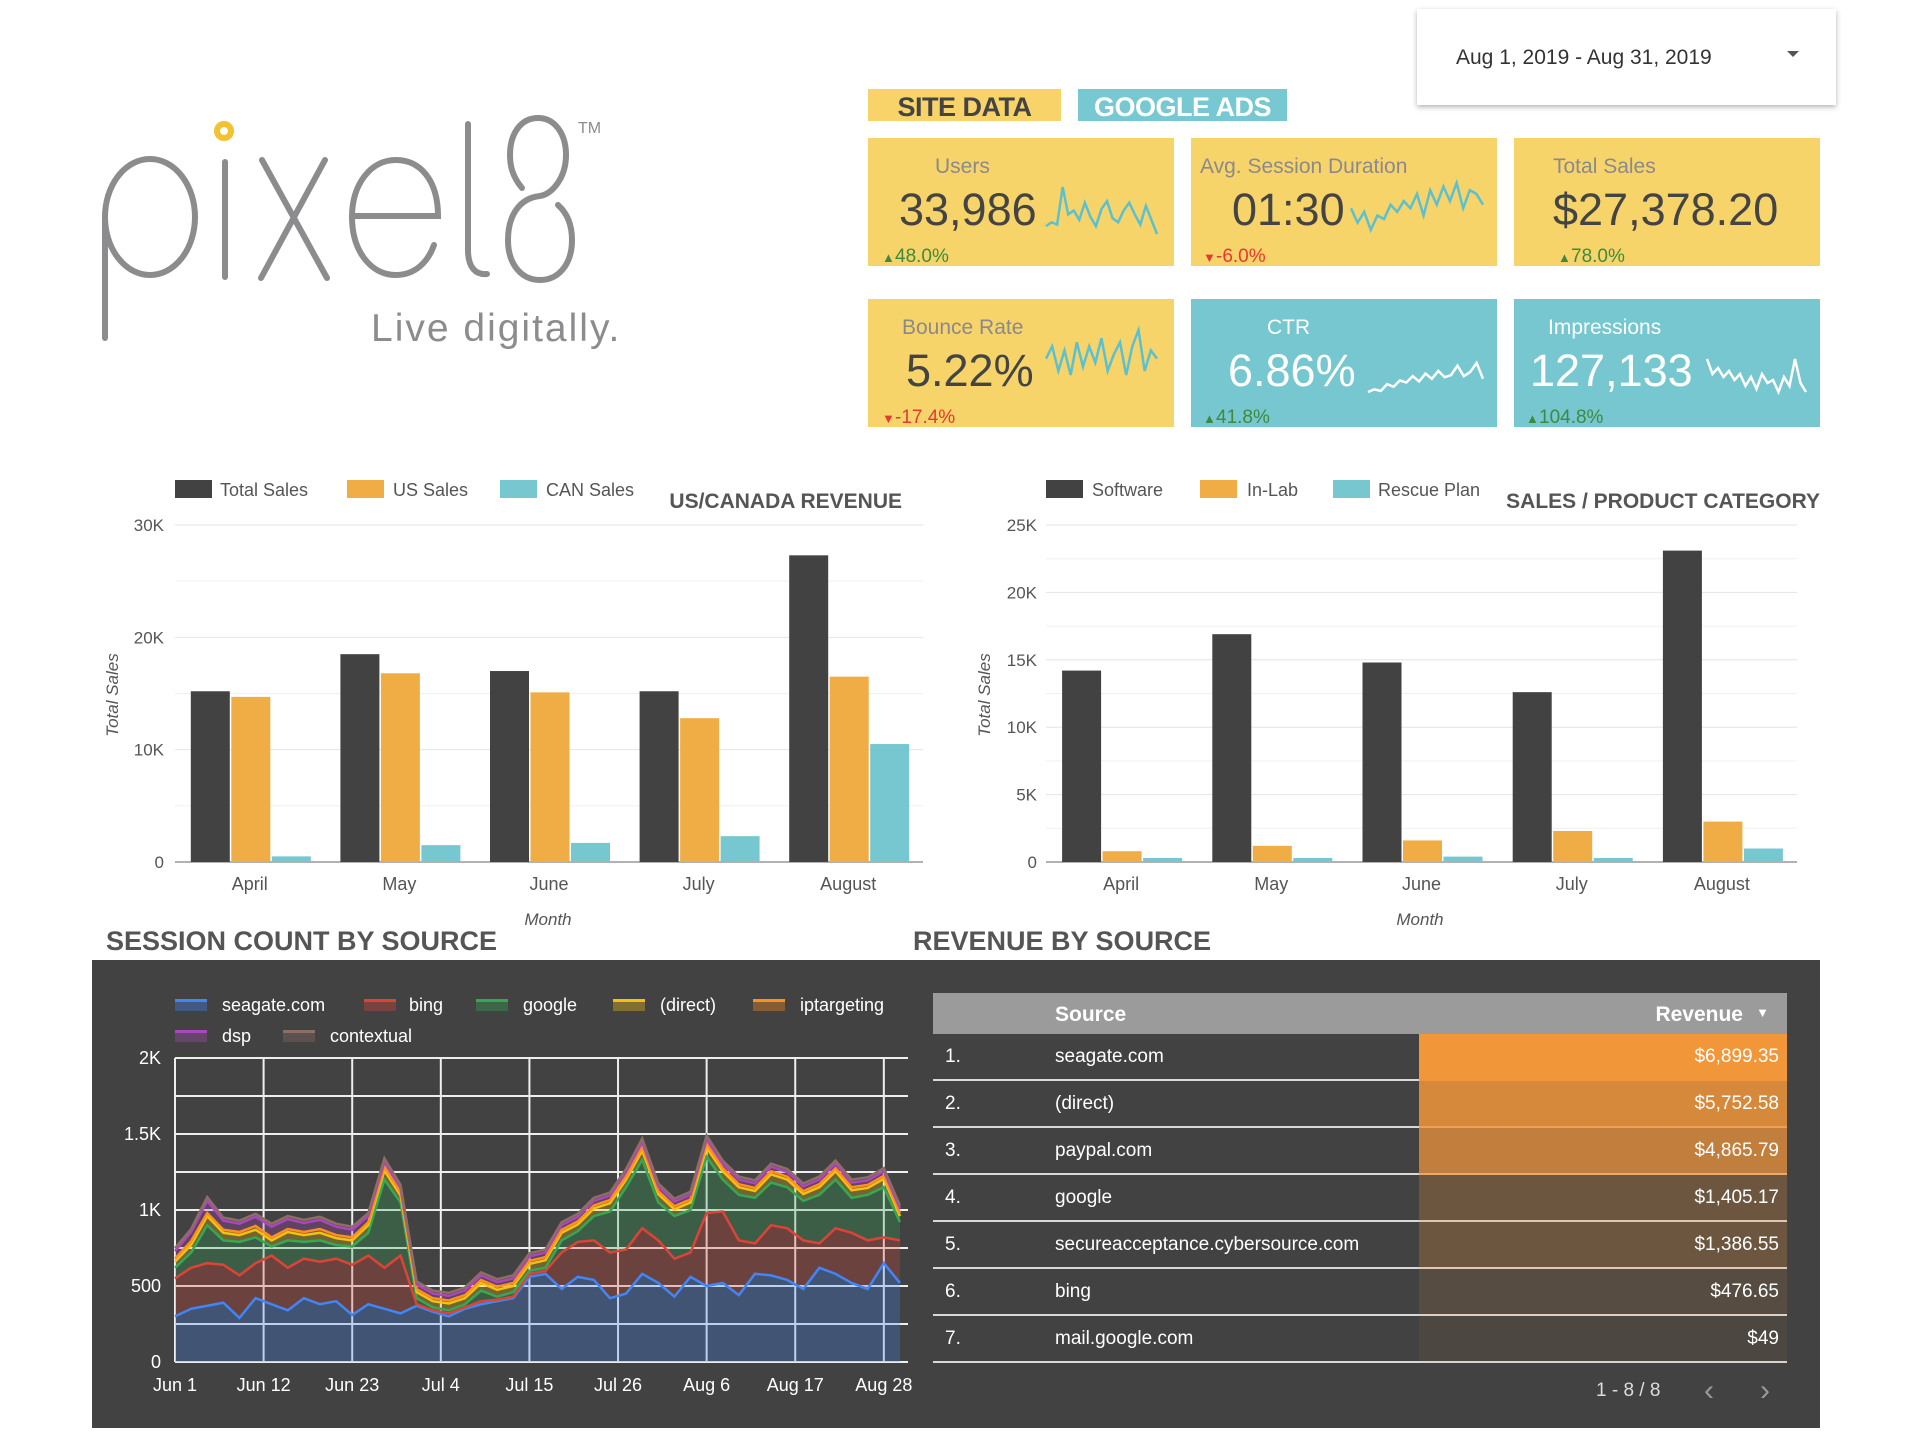  I want to click on x-tick-label: Aug 17, so click(795, 1385).